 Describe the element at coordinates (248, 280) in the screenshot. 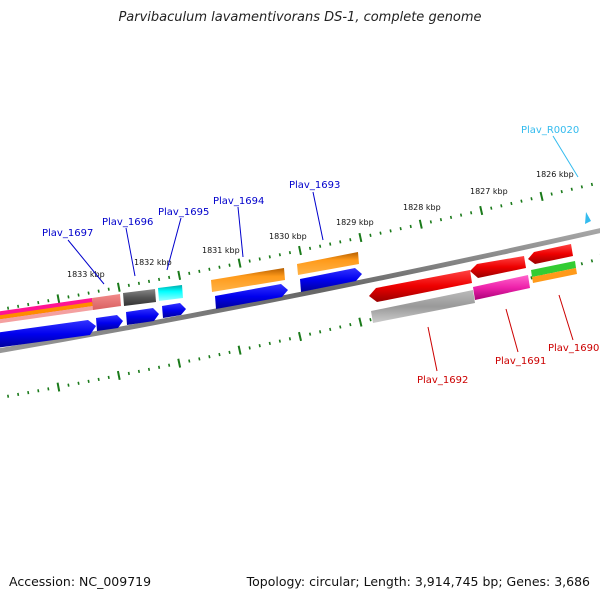

I see `gene-plav_1694-box` at that location.